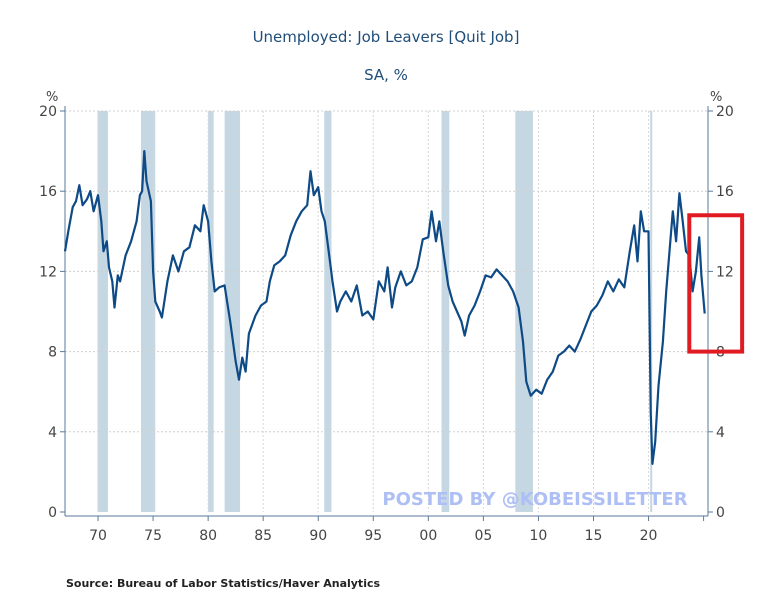 The image size is (778, 607). Describe the element at coordinates (52, 97) in the screenshot. I see `y-axis-label-left: %` at that location.